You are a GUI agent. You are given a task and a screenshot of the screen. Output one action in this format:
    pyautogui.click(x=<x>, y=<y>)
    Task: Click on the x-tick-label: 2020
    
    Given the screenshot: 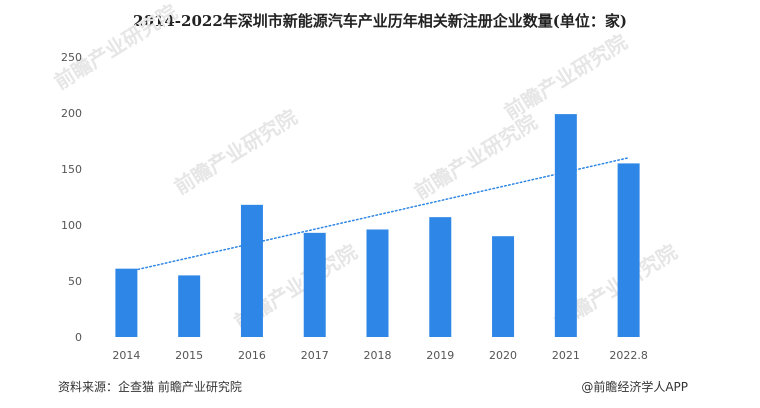 What is the action you would take?
    pyautogui.click(x=503, y=355)
    